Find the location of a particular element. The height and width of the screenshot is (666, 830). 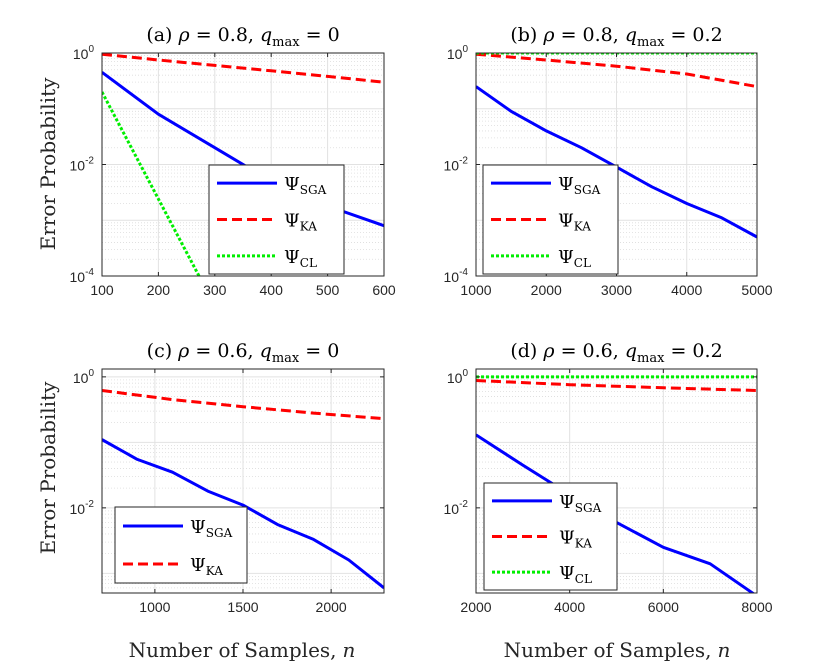

title-prefix: (d) is located at coordinates (526, 351).